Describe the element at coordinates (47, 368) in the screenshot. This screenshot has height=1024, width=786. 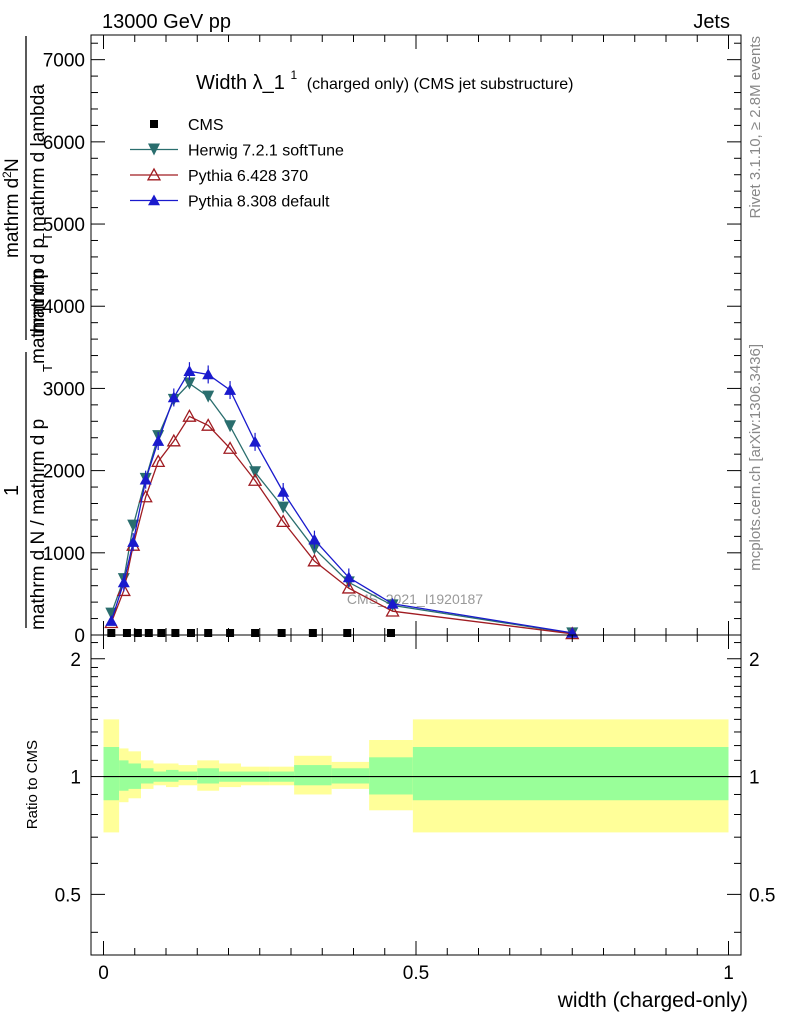
I see `ylabel-den-sub: T` at that location.